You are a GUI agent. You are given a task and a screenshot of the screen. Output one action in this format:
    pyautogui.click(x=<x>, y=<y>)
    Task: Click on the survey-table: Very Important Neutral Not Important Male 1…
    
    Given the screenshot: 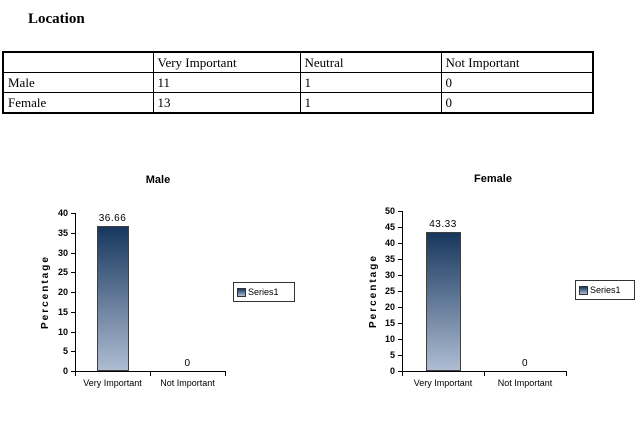 What is the action you would take?
    pyautogui.click(x=298, y=82)
    